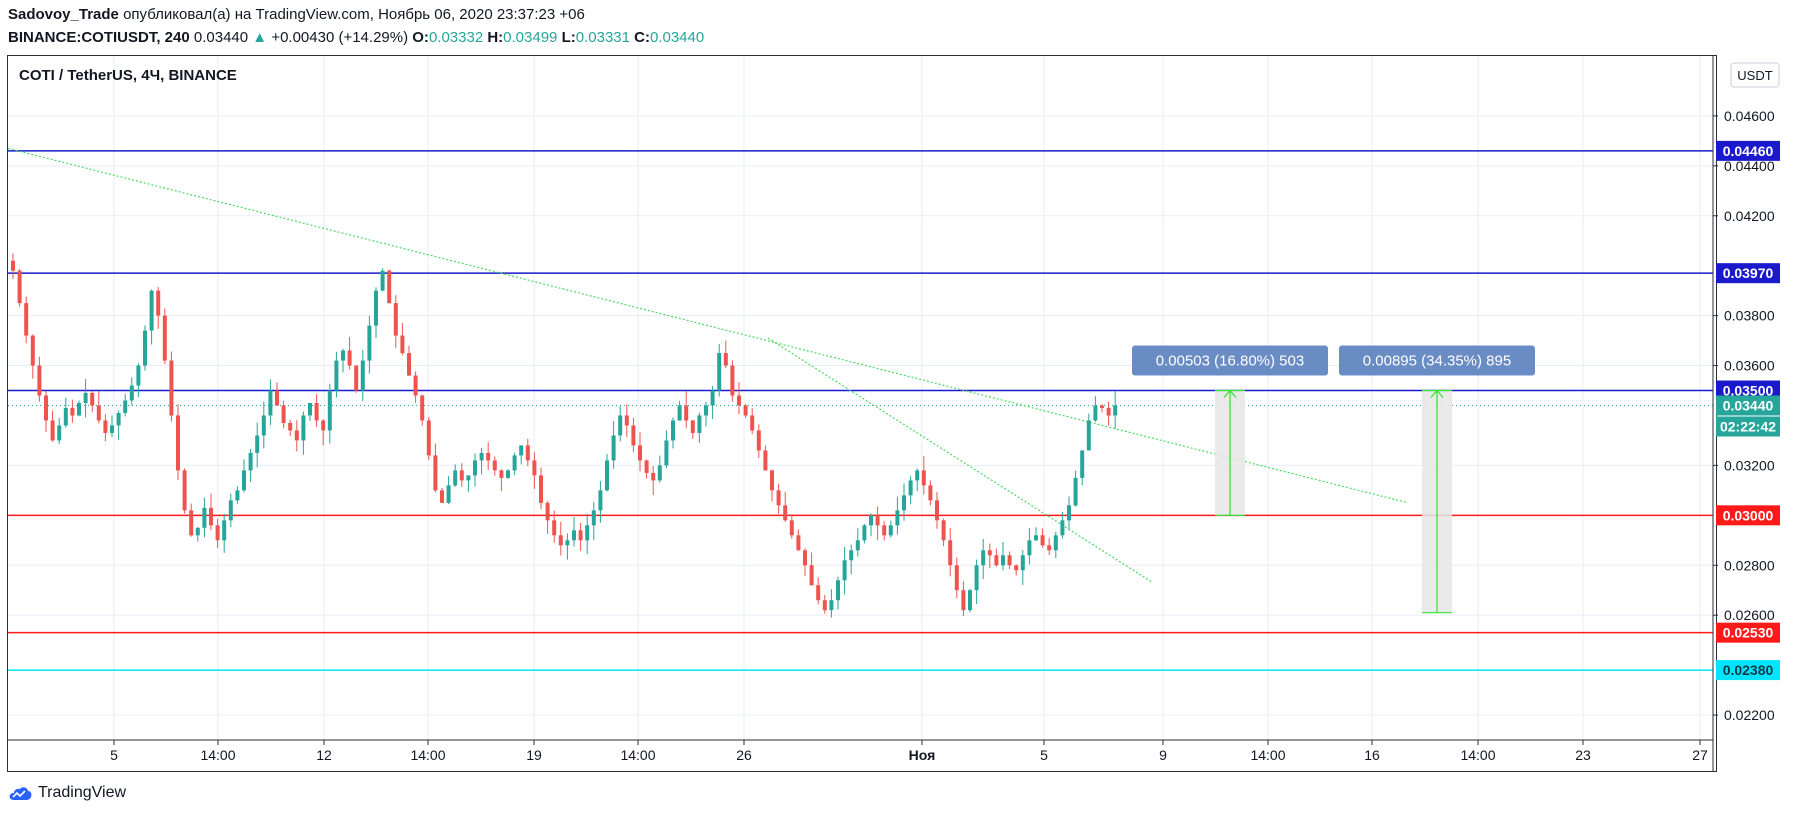  What do you see at coordinates (534, 755) in the screenshot?
I see `x-tick-label: 19` at bounding box center [534, 755].